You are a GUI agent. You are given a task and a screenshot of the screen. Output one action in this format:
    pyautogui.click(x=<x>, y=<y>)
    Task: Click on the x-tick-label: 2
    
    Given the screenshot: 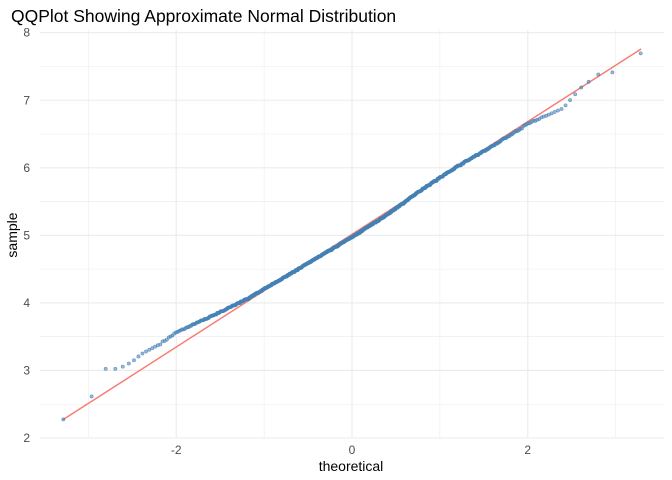 What is the action you would take?
    pyautogui.click(x=527, y=450)
    